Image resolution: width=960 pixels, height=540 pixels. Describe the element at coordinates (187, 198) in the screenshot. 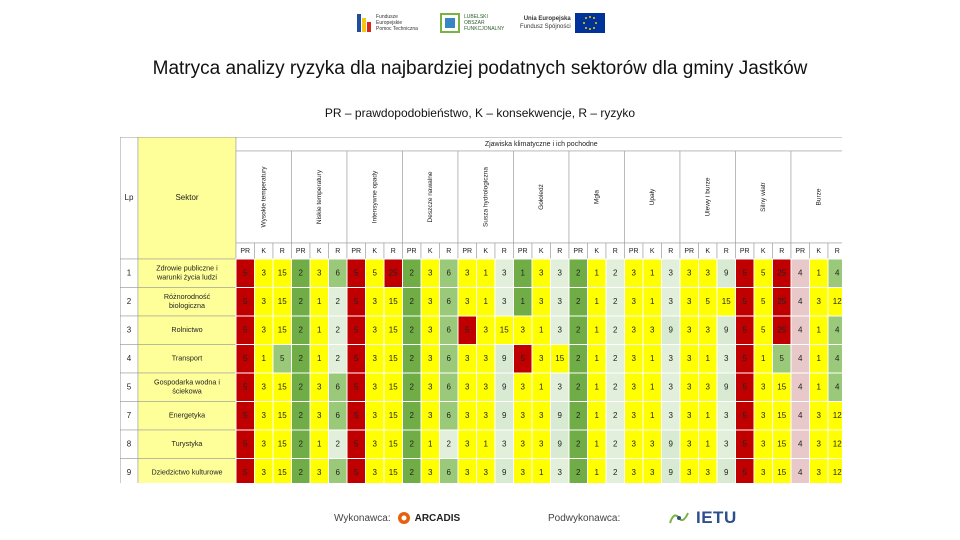

I see `sector-header-cell` at that location.